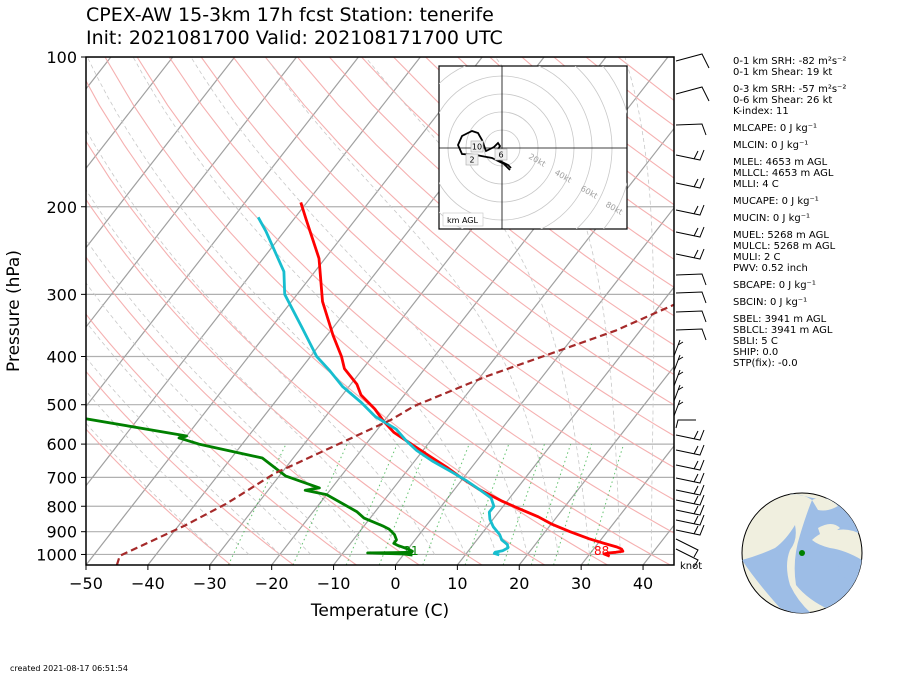  I want to click on stat-item: K-index: 11, so click(761, 111).